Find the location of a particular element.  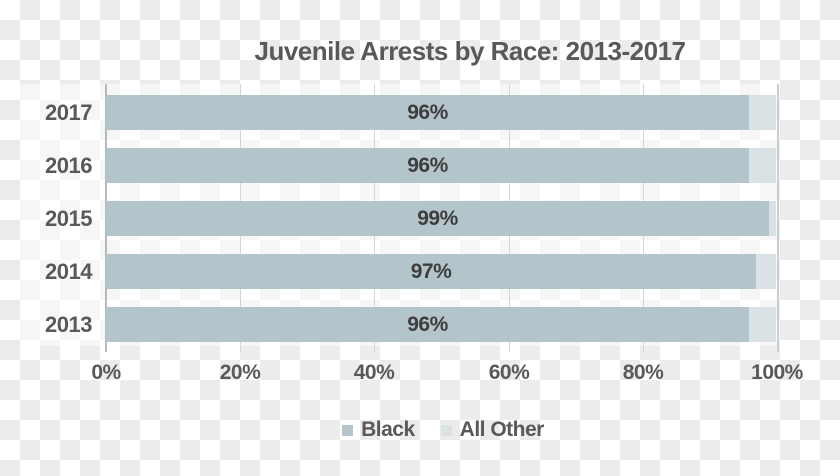

legend-item-label: All Other is located at coordinates (502, 429).